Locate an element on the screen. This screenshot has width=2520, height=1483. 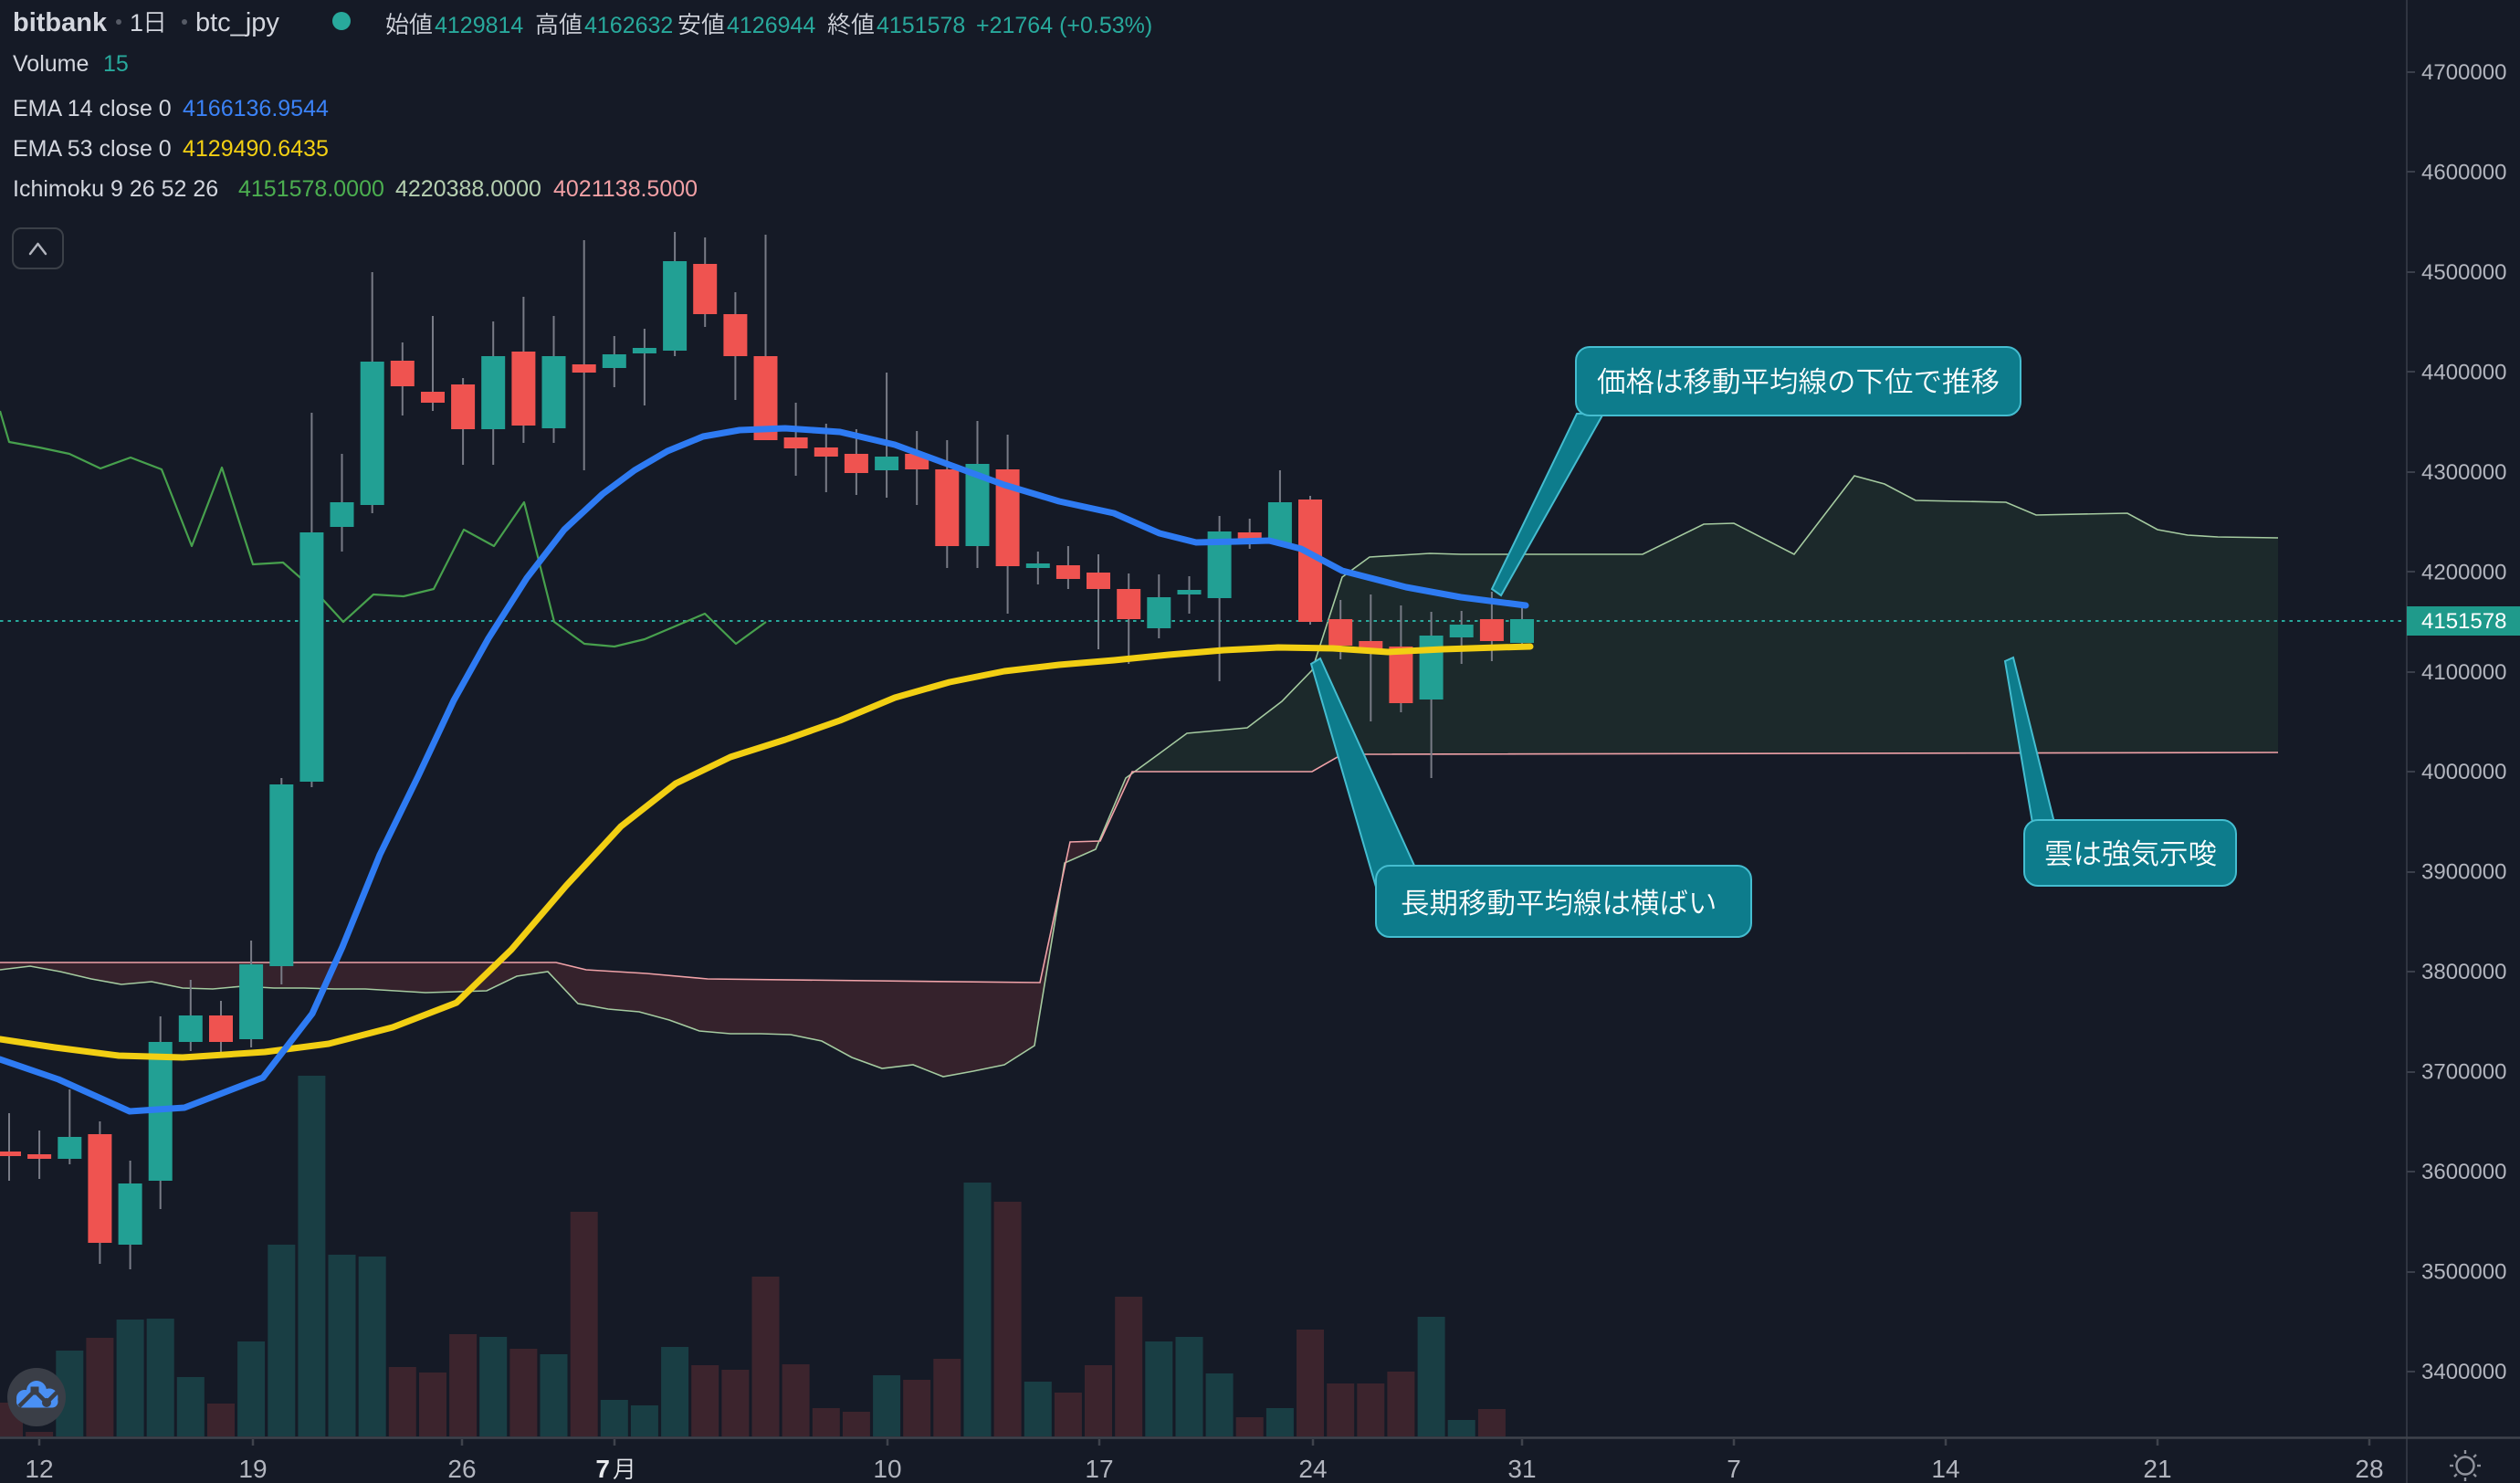
svg-text: 3700000 is located at coordinates (2463, 1073).